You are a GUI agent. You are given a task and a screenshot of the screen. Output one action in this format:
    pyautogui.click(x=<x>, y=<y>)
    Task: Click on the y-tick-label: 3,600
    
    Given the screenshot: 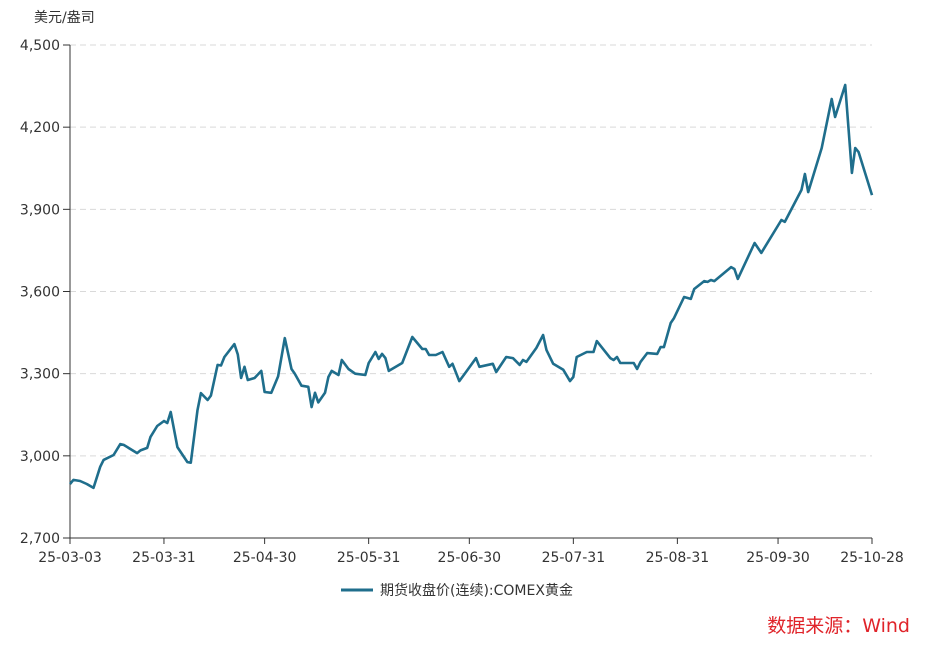 What is the action you would take?
    pyautogui.click(x=40, y=293)
    